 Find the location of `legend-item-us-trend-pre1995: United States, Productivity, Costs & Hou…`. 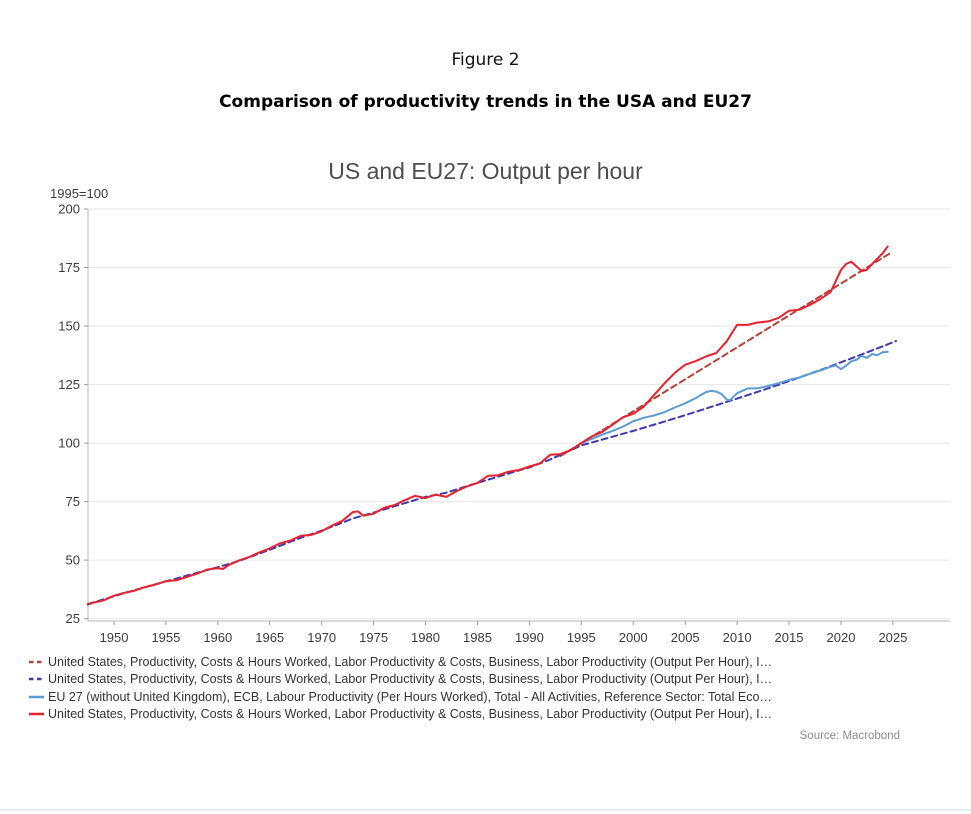

legend-item-us-trend-pre1995: United States, Productivity, Costs & Hou… is located at coordinates (485, 680).